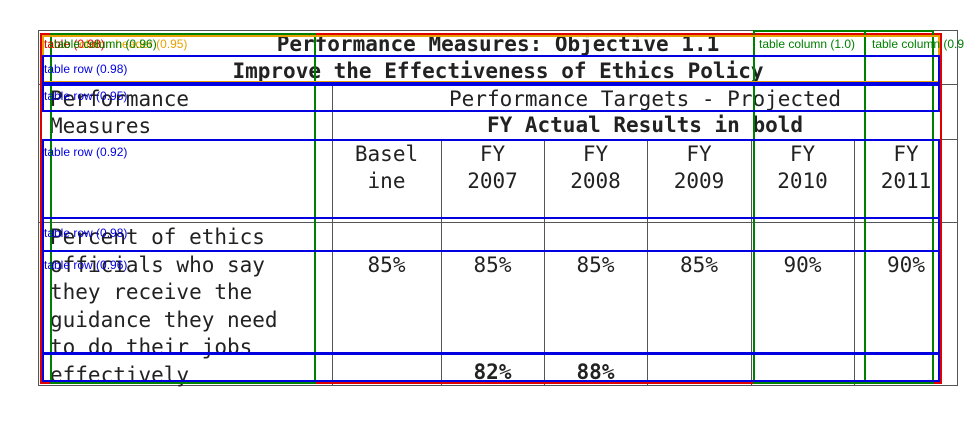 The height and width of the screenshot is (434, 978). Describe the element at coordinates (164, 319) in the screenshot. I see `measure-text-line4: guidance they need` at that location.